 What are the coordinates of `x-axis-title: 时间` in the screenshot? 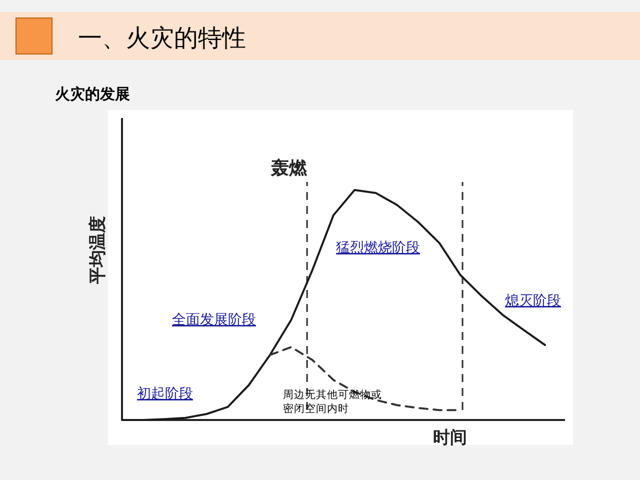 It's located at (450, 437).